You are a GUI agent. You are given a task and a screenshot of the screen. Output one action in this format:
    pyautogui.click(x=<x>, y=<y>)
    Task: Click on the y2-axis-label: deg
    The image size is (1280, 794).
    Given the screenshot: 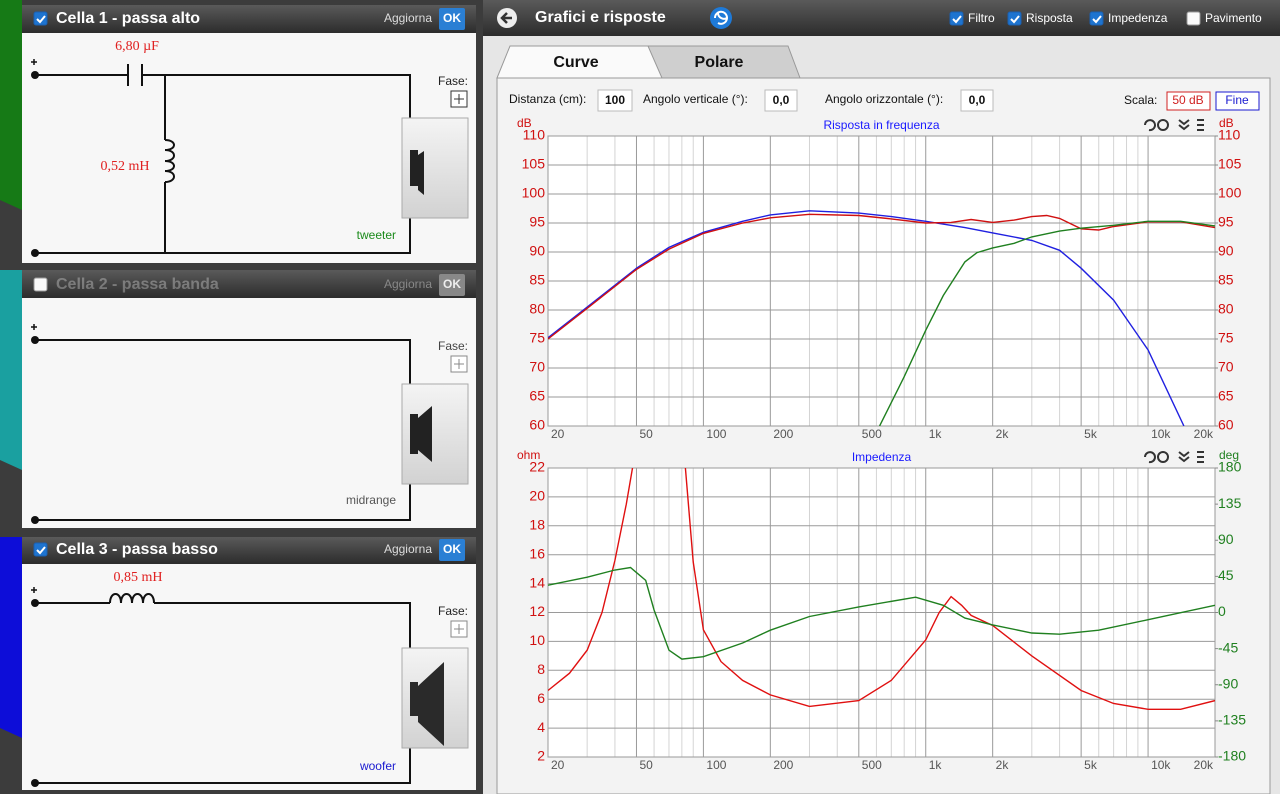 What is the action you would take?
    pyautogui.click(x=1229, y=455)
    